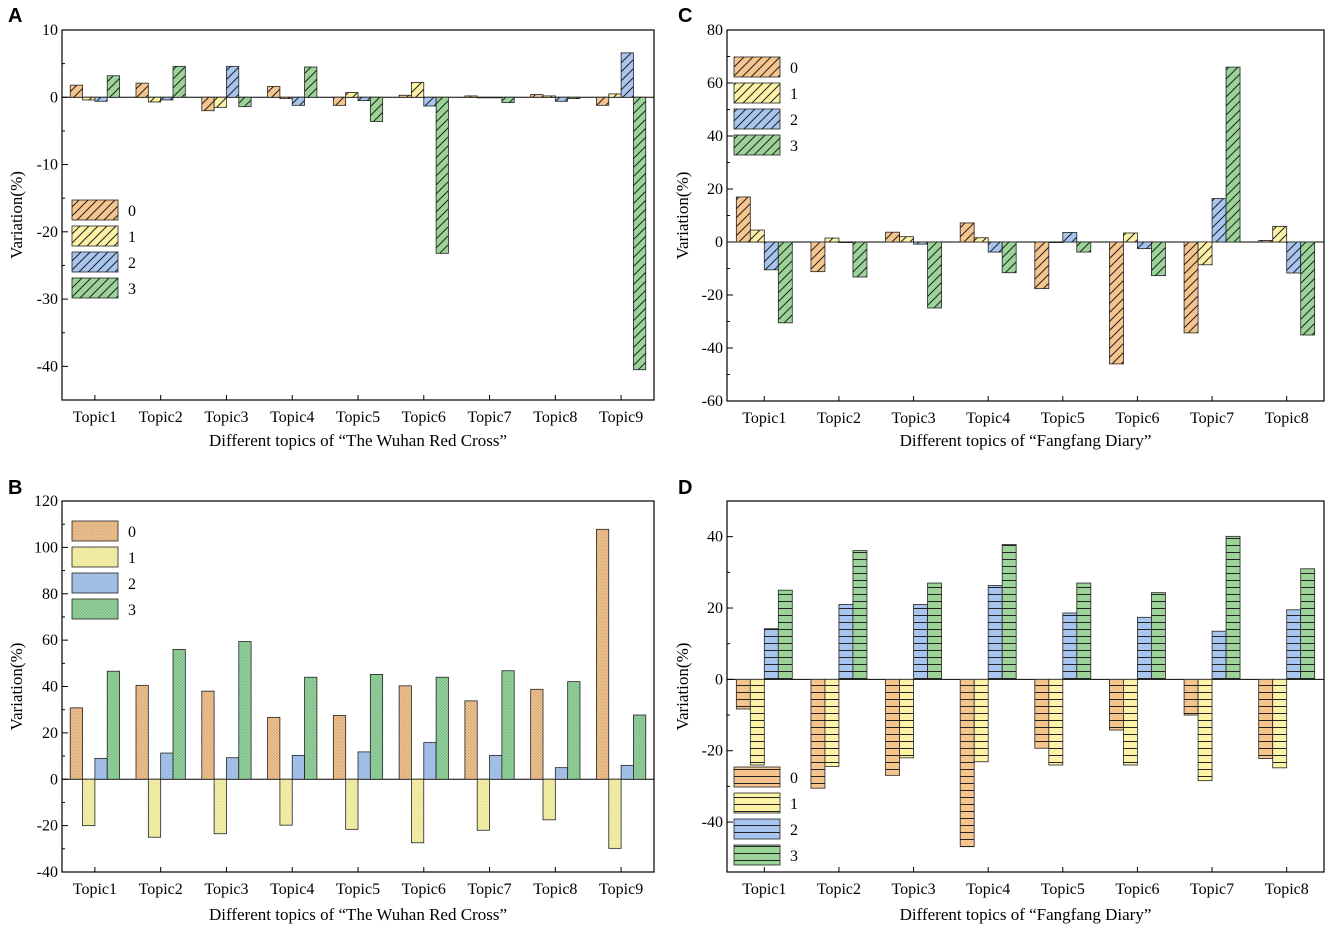  I want to click on x-tick-label: Topic5, so click(358, 417).